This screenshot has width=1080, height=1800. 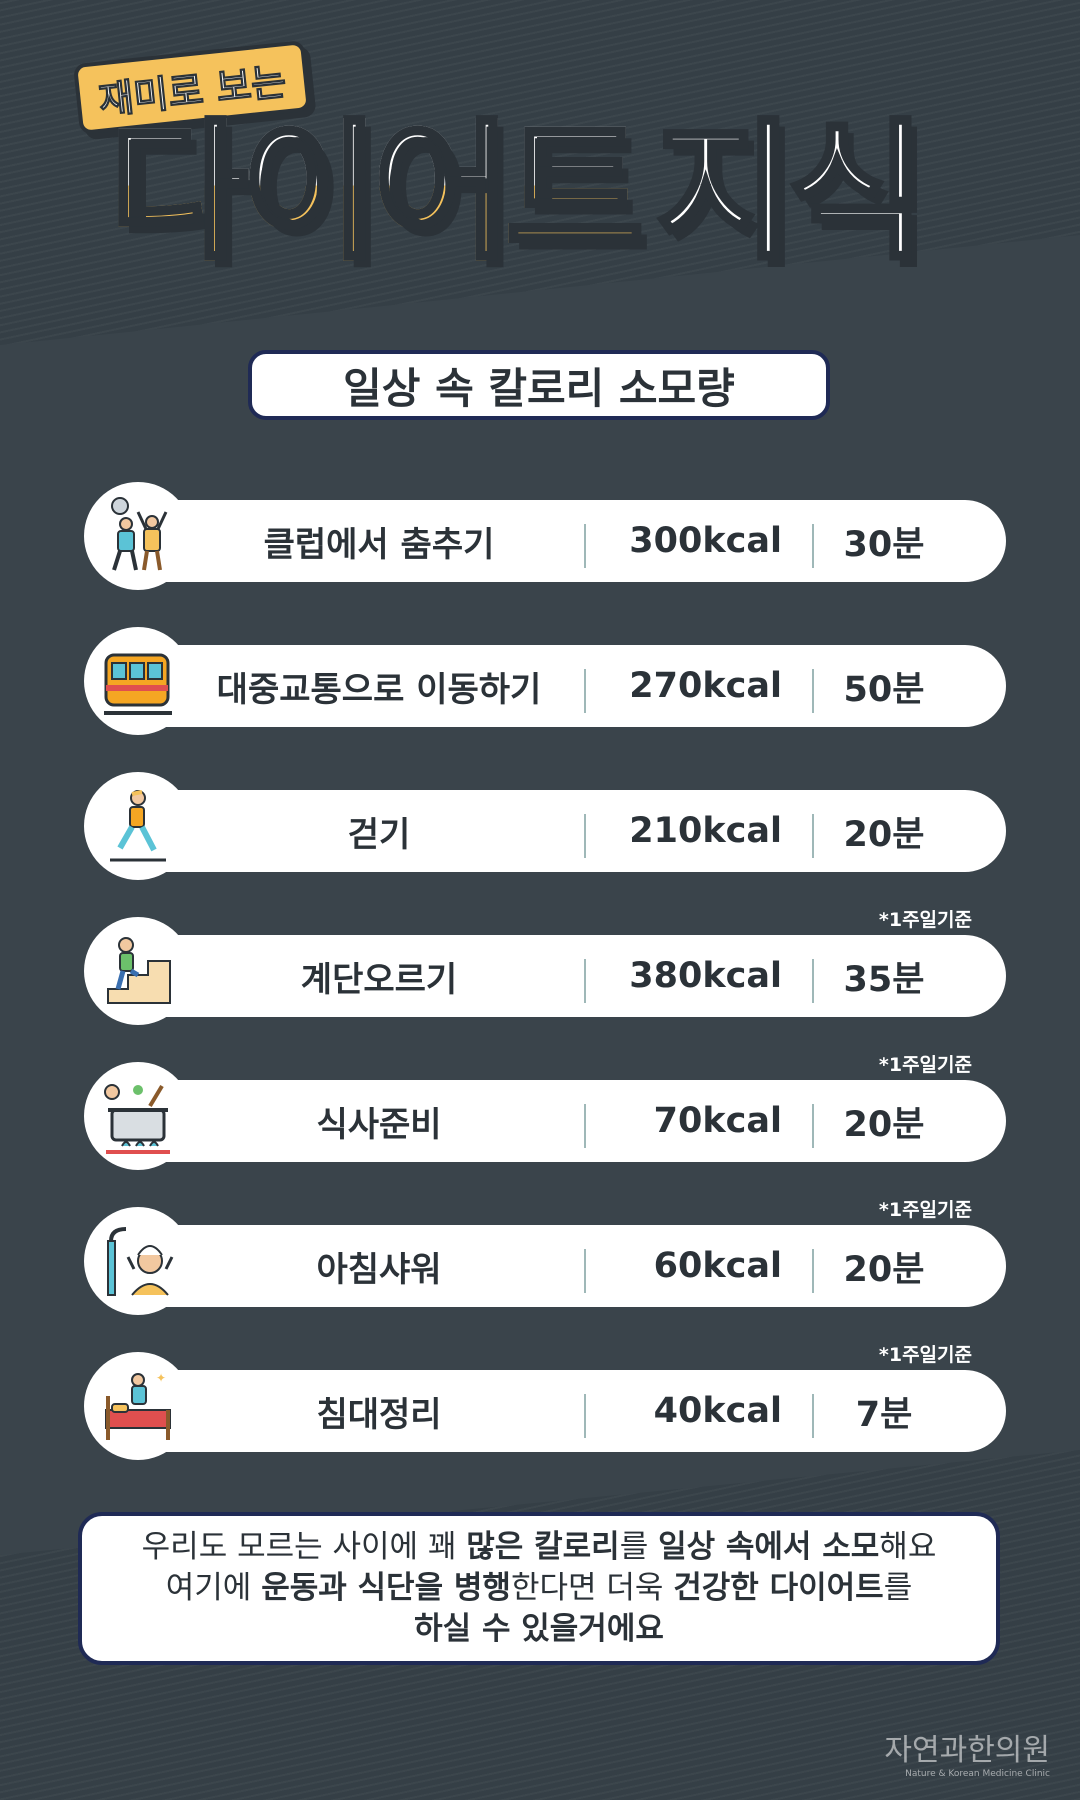 What do you see at coordinates (717, 1411) in the screenshot?
I see `kcal-value: 40kcal` at bounding box center [717, 1411].